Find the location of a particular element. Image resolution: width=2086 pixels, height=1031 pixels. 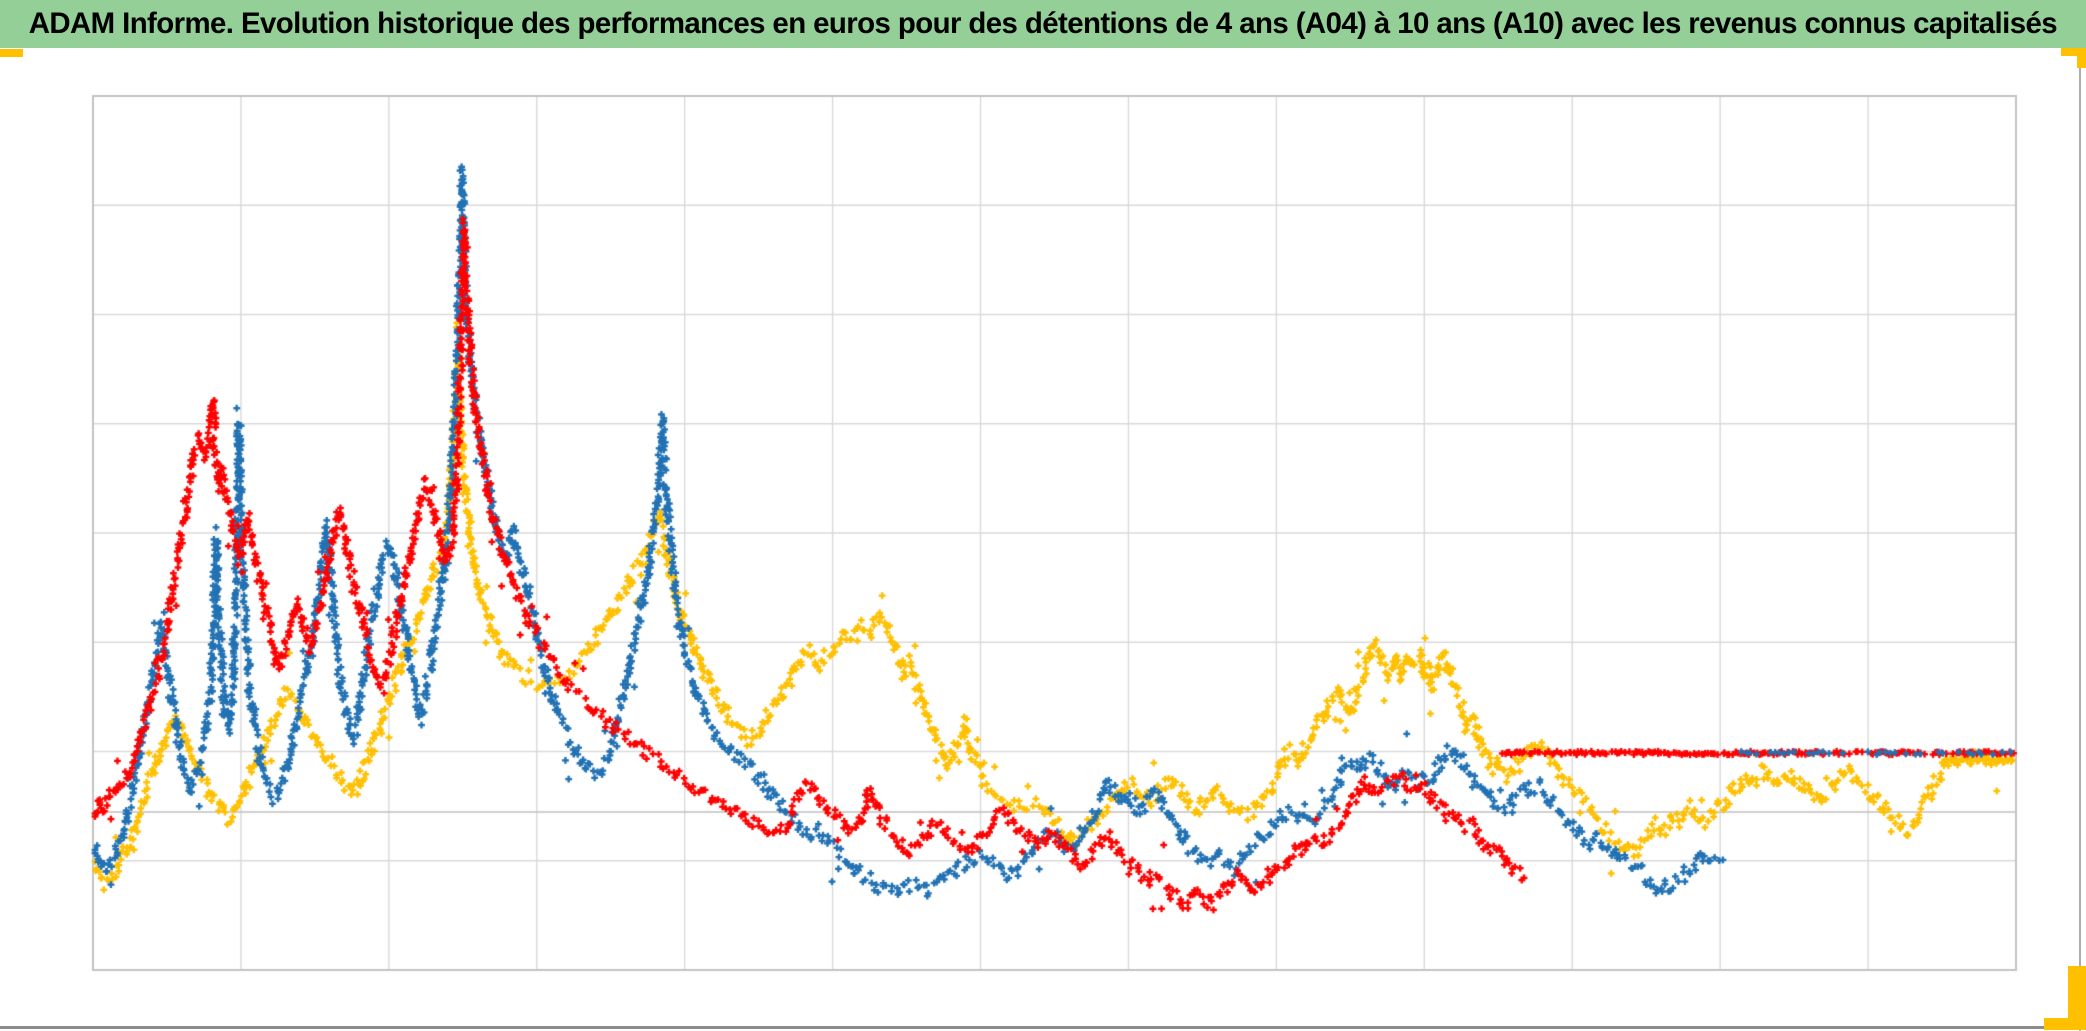

selection-handle-top-right is located at coordinates (2073, 58).